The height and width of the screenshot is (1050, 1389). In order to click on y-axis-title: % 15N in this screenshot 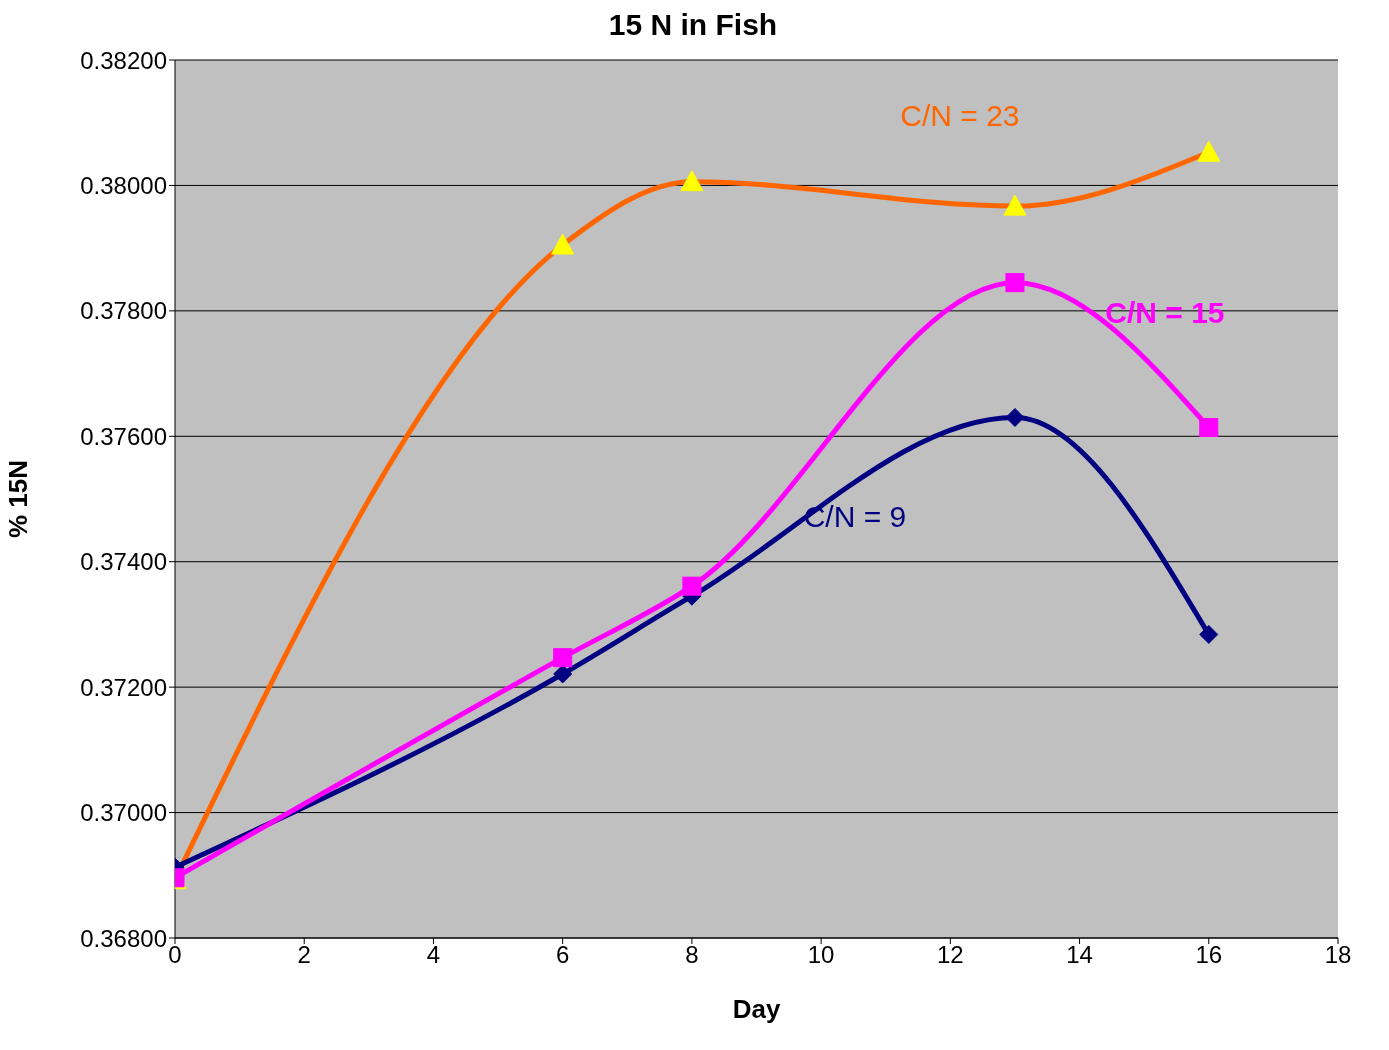, I will do `click(18, 499)`.